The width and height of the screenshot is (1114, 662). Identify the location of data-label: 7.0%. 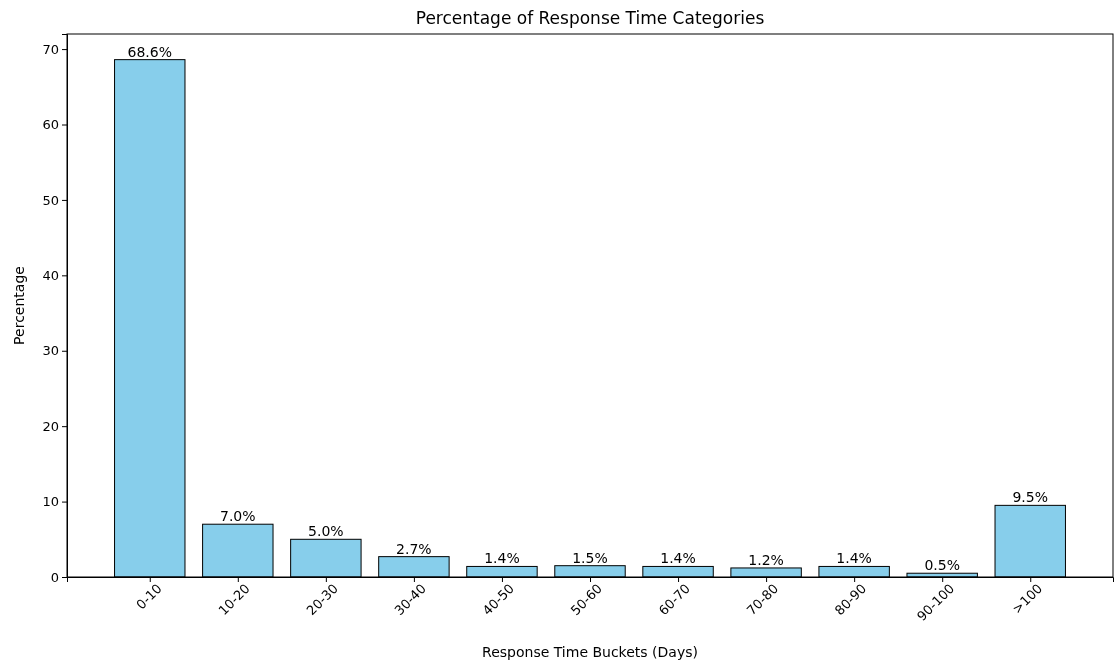
(238, 516).